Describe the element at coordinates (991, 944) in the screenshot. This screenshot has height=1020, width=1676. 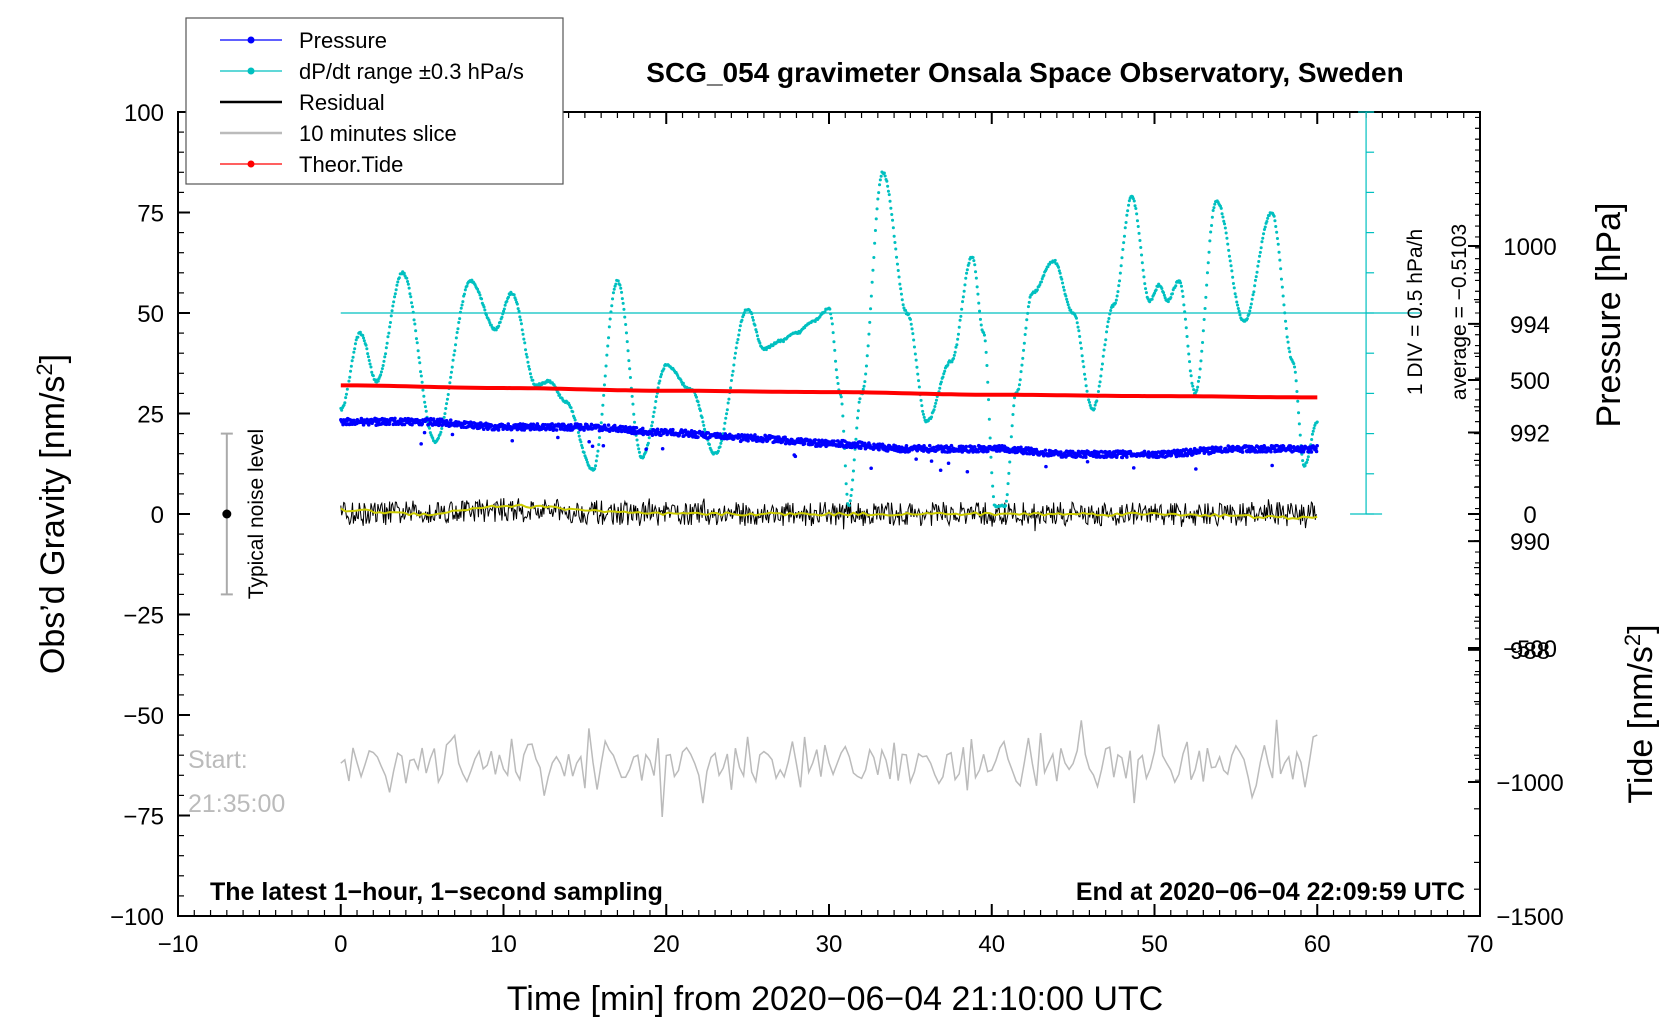
I see `x-tick-label: 40` at that location.